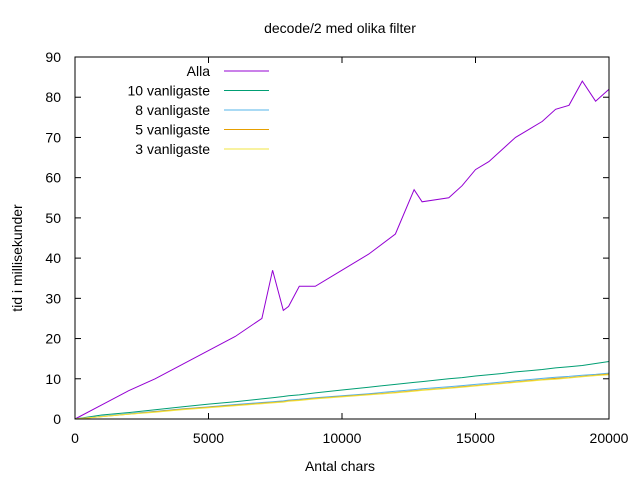 The height and width of the screenshot is (485, 640). I want to click on y-tick-label: 40, so click(53, 258).